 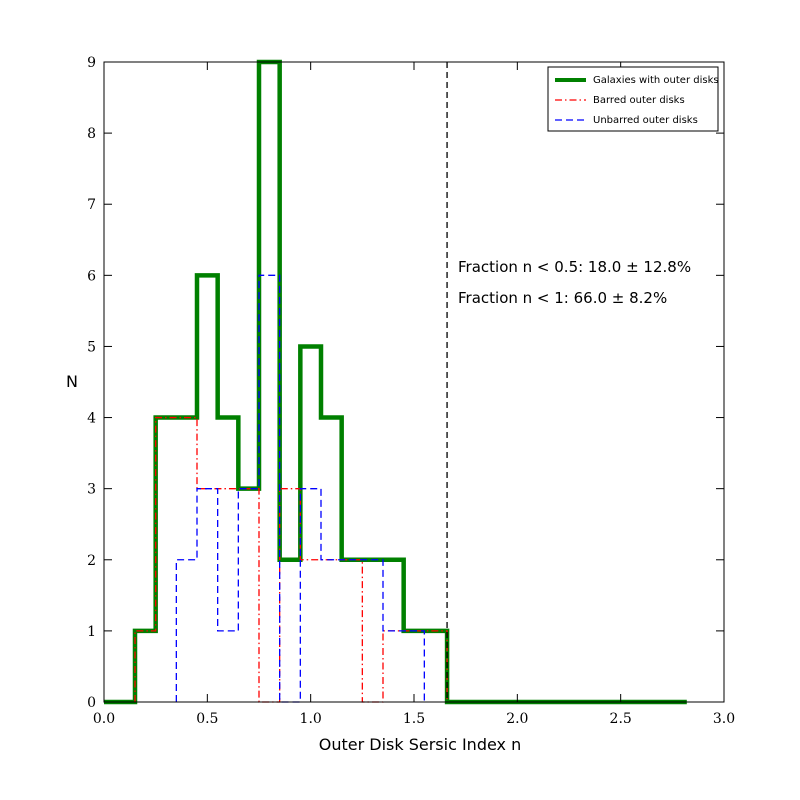 I want to click on legend-label-unbarred: Unbarred outer disks, so click(x=645, y=120).